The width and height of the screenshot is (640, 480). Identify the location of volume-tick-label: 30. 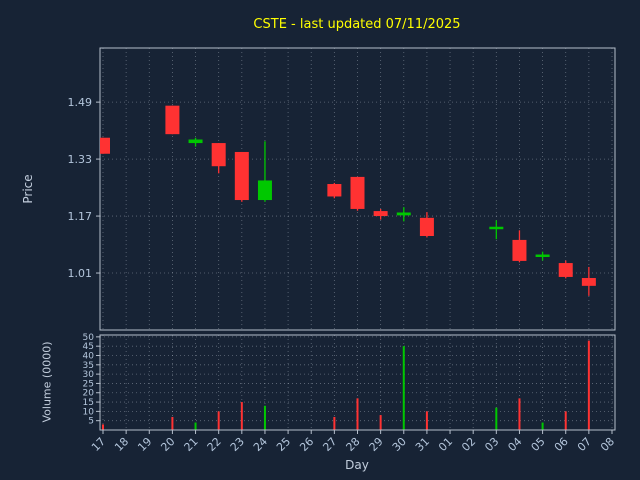
(89, 375).